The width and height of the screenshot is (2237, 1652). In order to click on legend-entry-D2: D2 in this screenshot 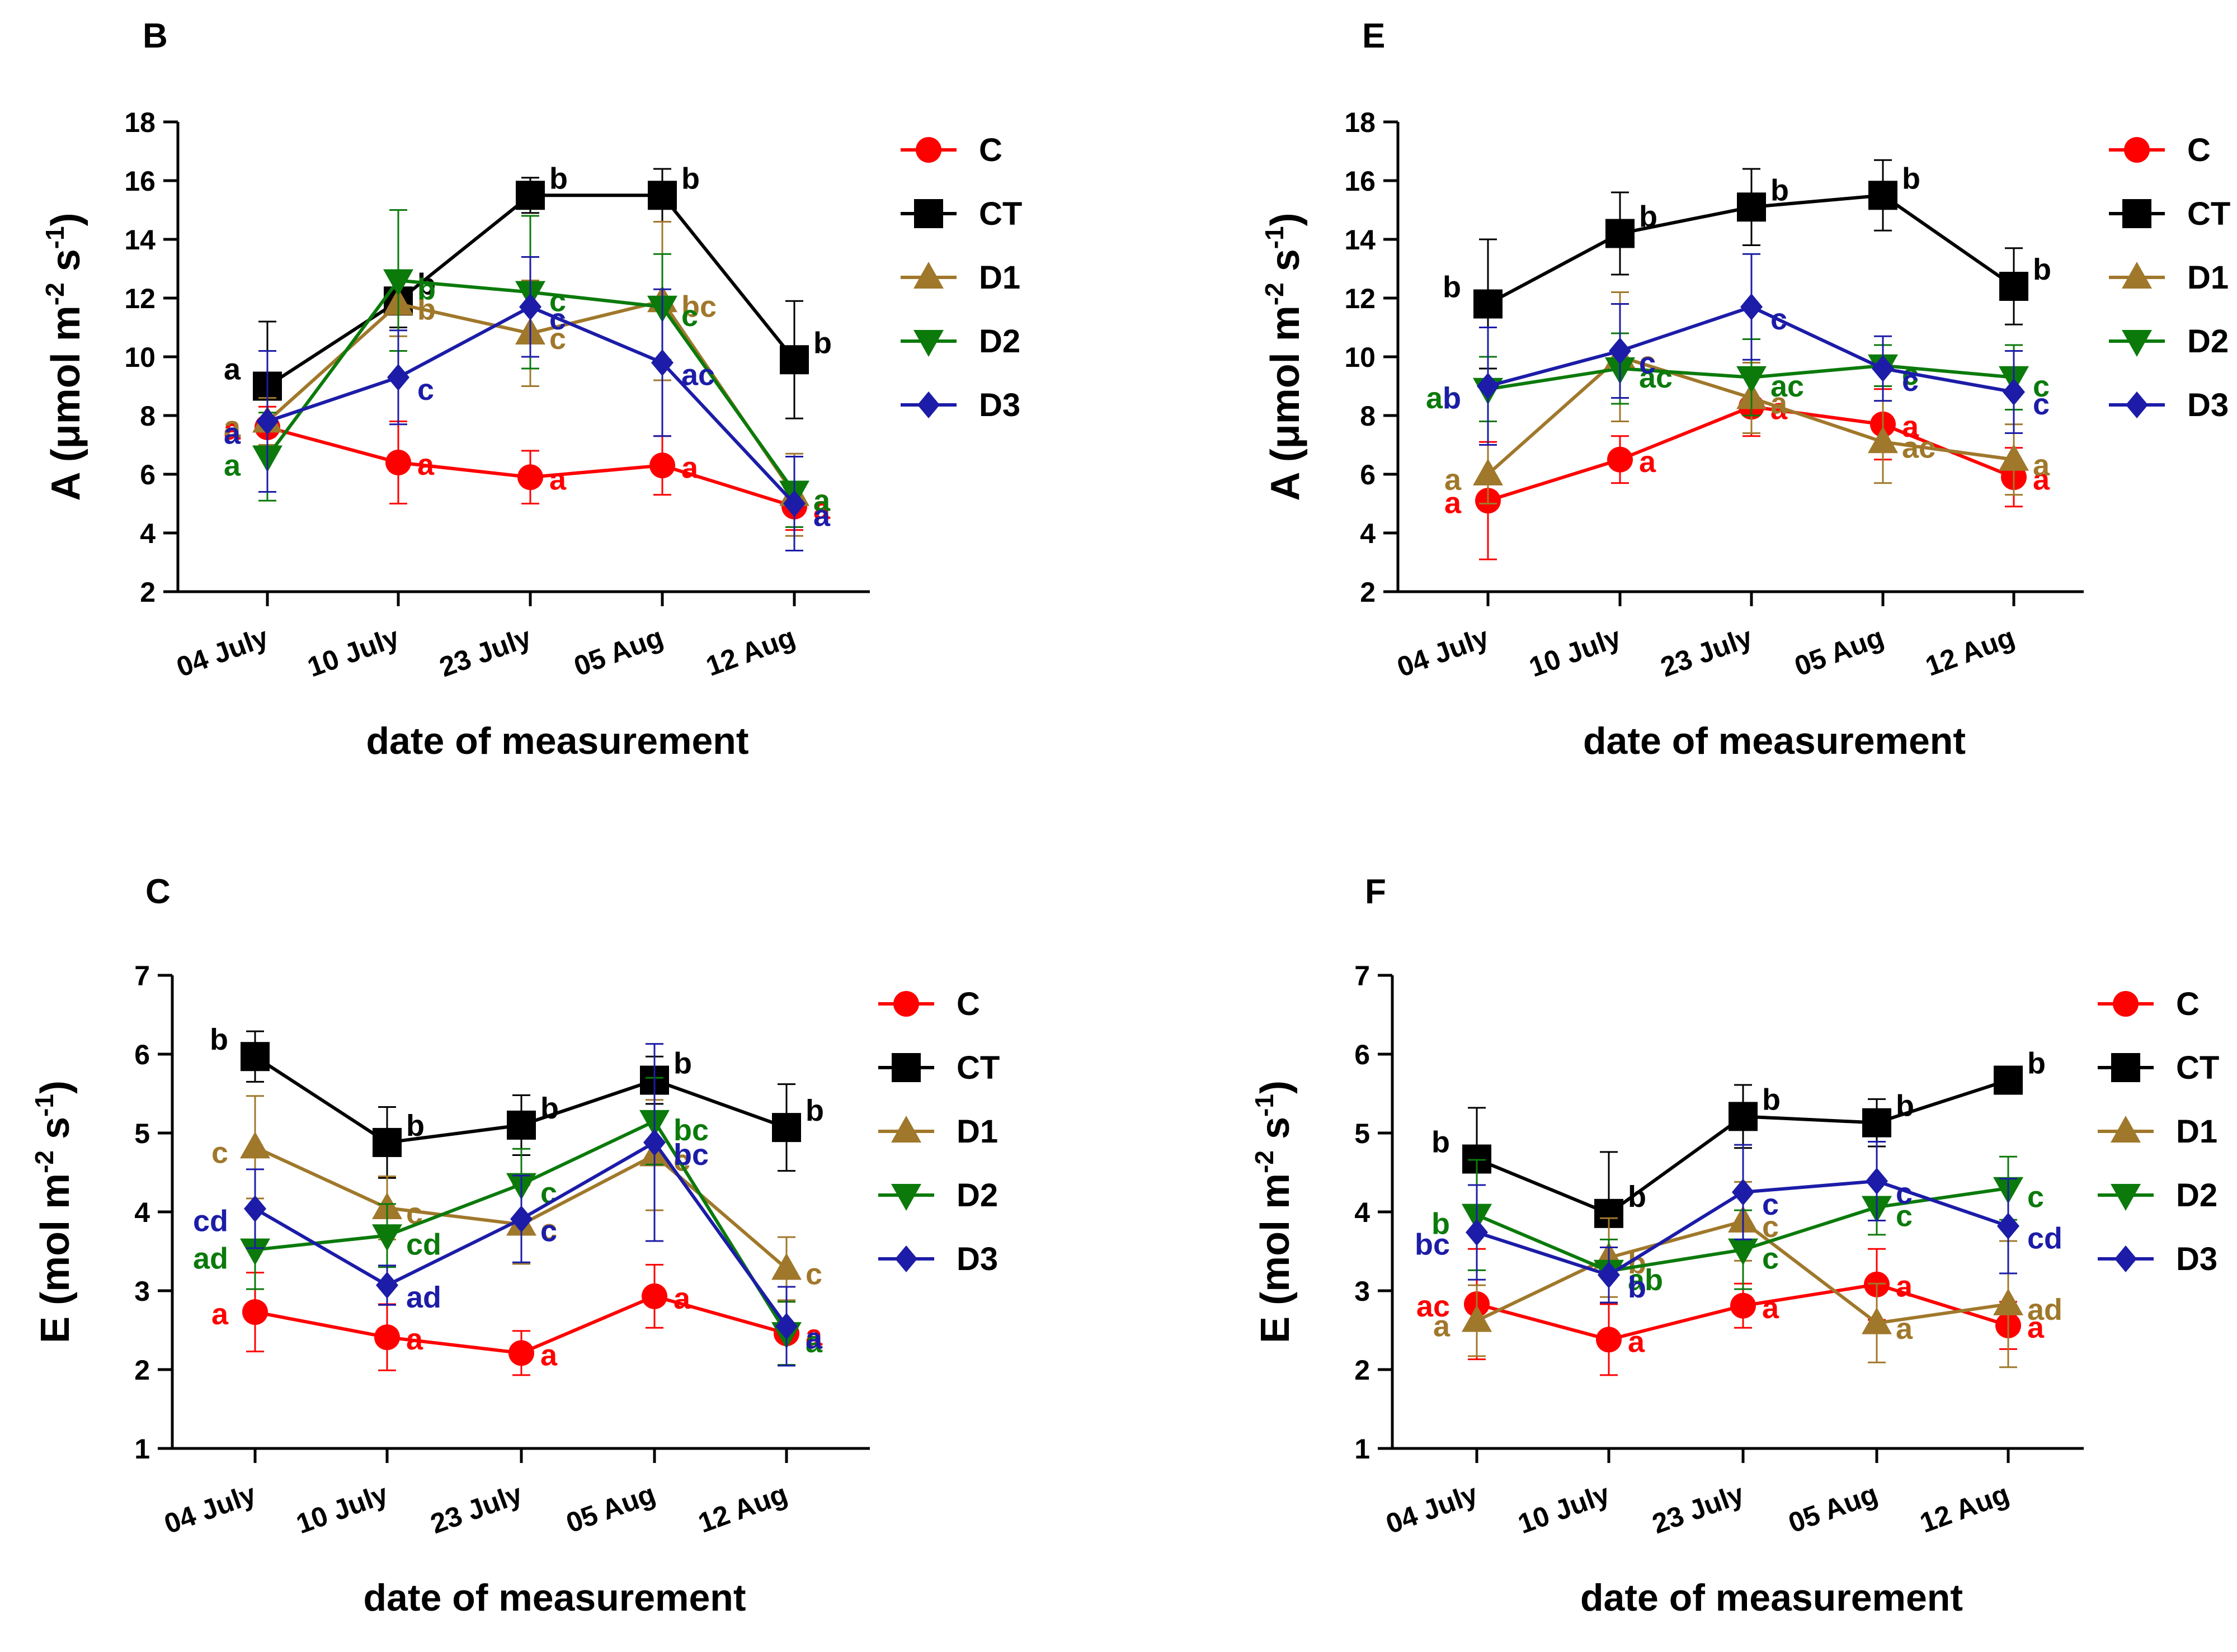, I will do `click(938, 1195)`.